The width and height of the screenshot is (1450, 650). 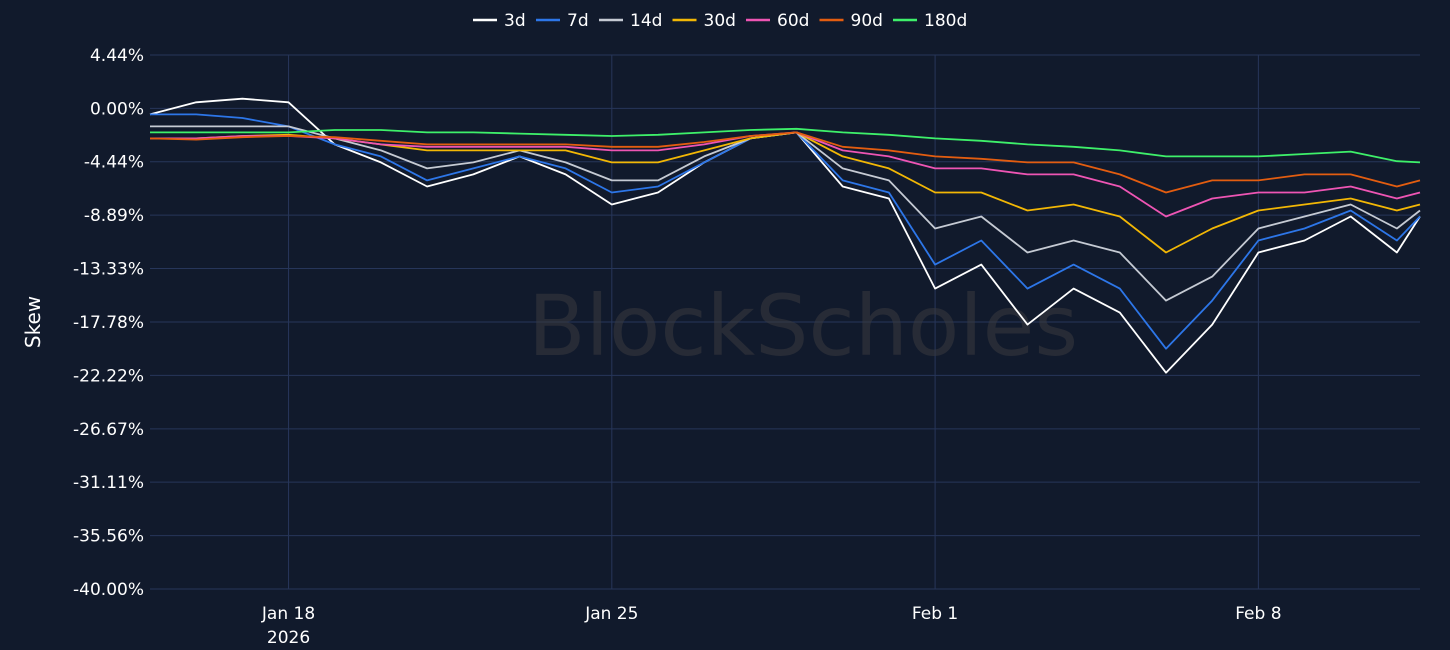 What do you see at coordinates (785, 145) in the screenshot?
I see `series-line-180d` at bounding box center [785, 145].